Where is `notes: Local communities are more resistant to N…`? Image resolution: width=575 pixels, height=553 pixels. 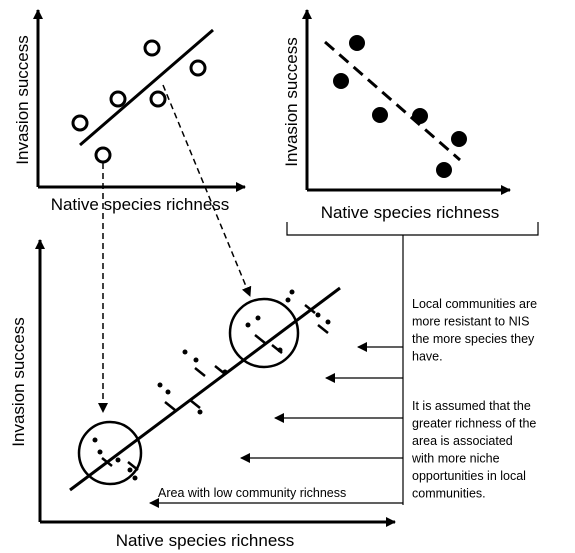
notes: Local communities are more resistant to N… is located at coordinates (474, 399).